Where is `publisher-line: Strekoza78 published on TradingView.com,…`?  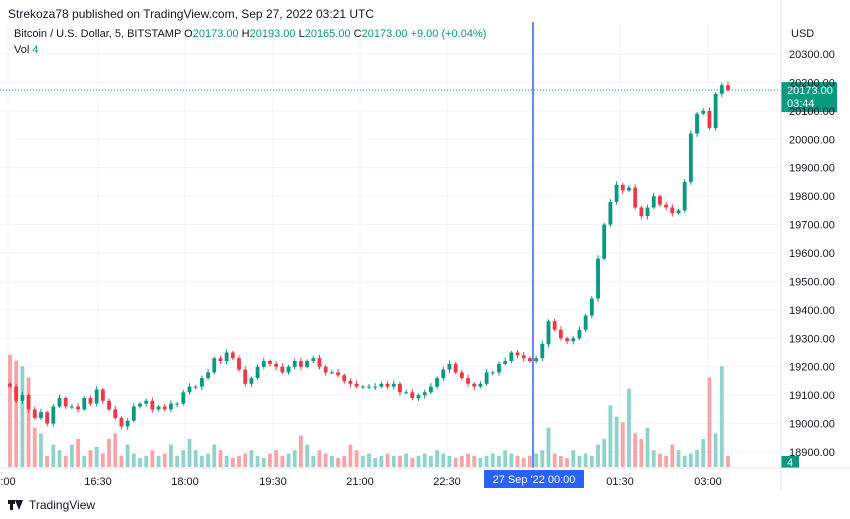 publisher-line: Strekoza78 published on TradingView.com,… is located at coordinates (191, 14).